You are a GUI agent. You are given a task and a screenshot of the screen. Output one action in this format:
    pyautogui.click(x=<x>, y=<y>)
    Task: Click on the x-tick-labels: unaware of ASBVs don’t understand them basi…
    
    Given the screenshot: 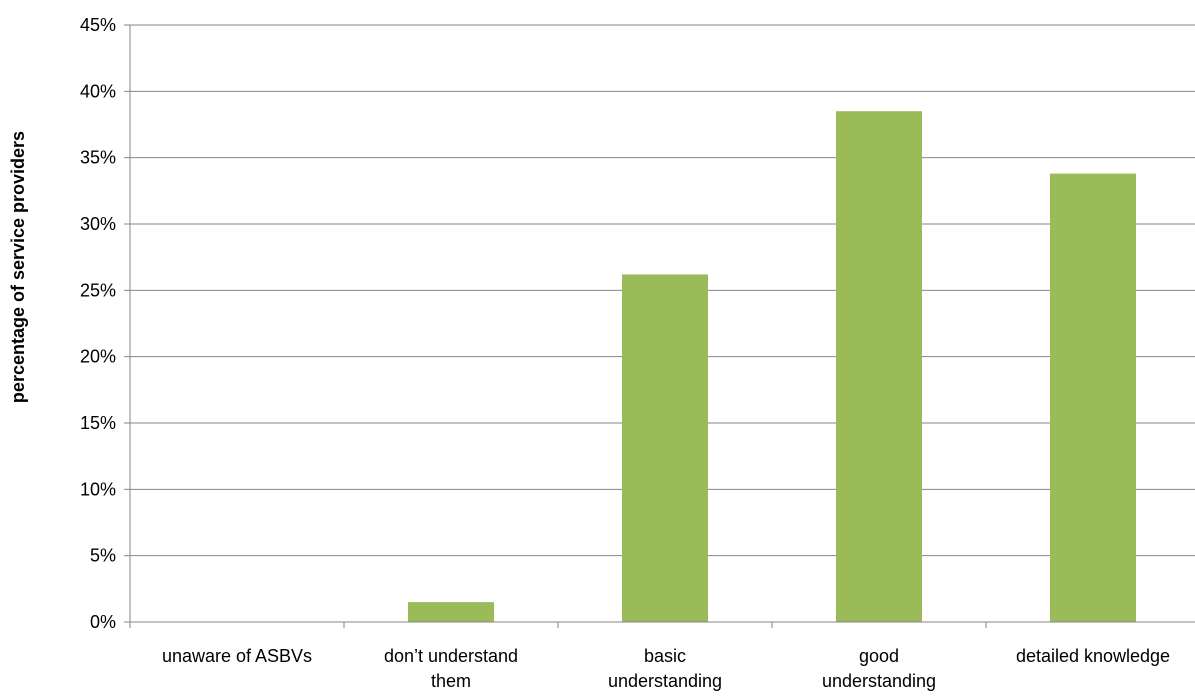 What is the action you would take?
    pyautogui.click(x=666, y=668)
    